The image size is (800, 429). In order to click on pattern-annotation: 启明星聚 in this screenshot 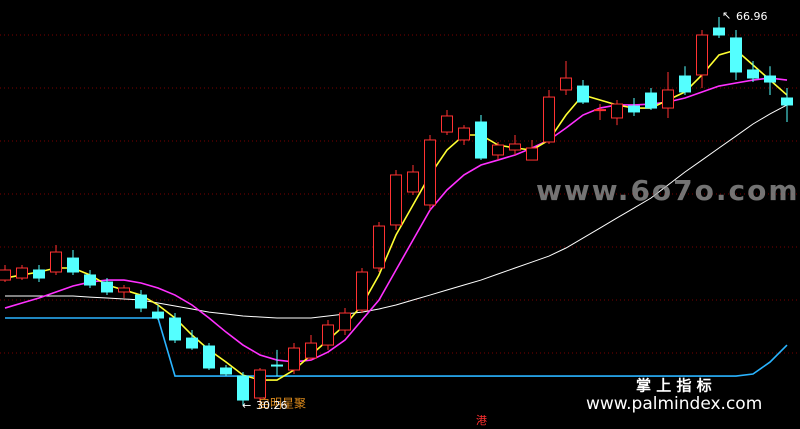, I will do `click(282, 404)`.